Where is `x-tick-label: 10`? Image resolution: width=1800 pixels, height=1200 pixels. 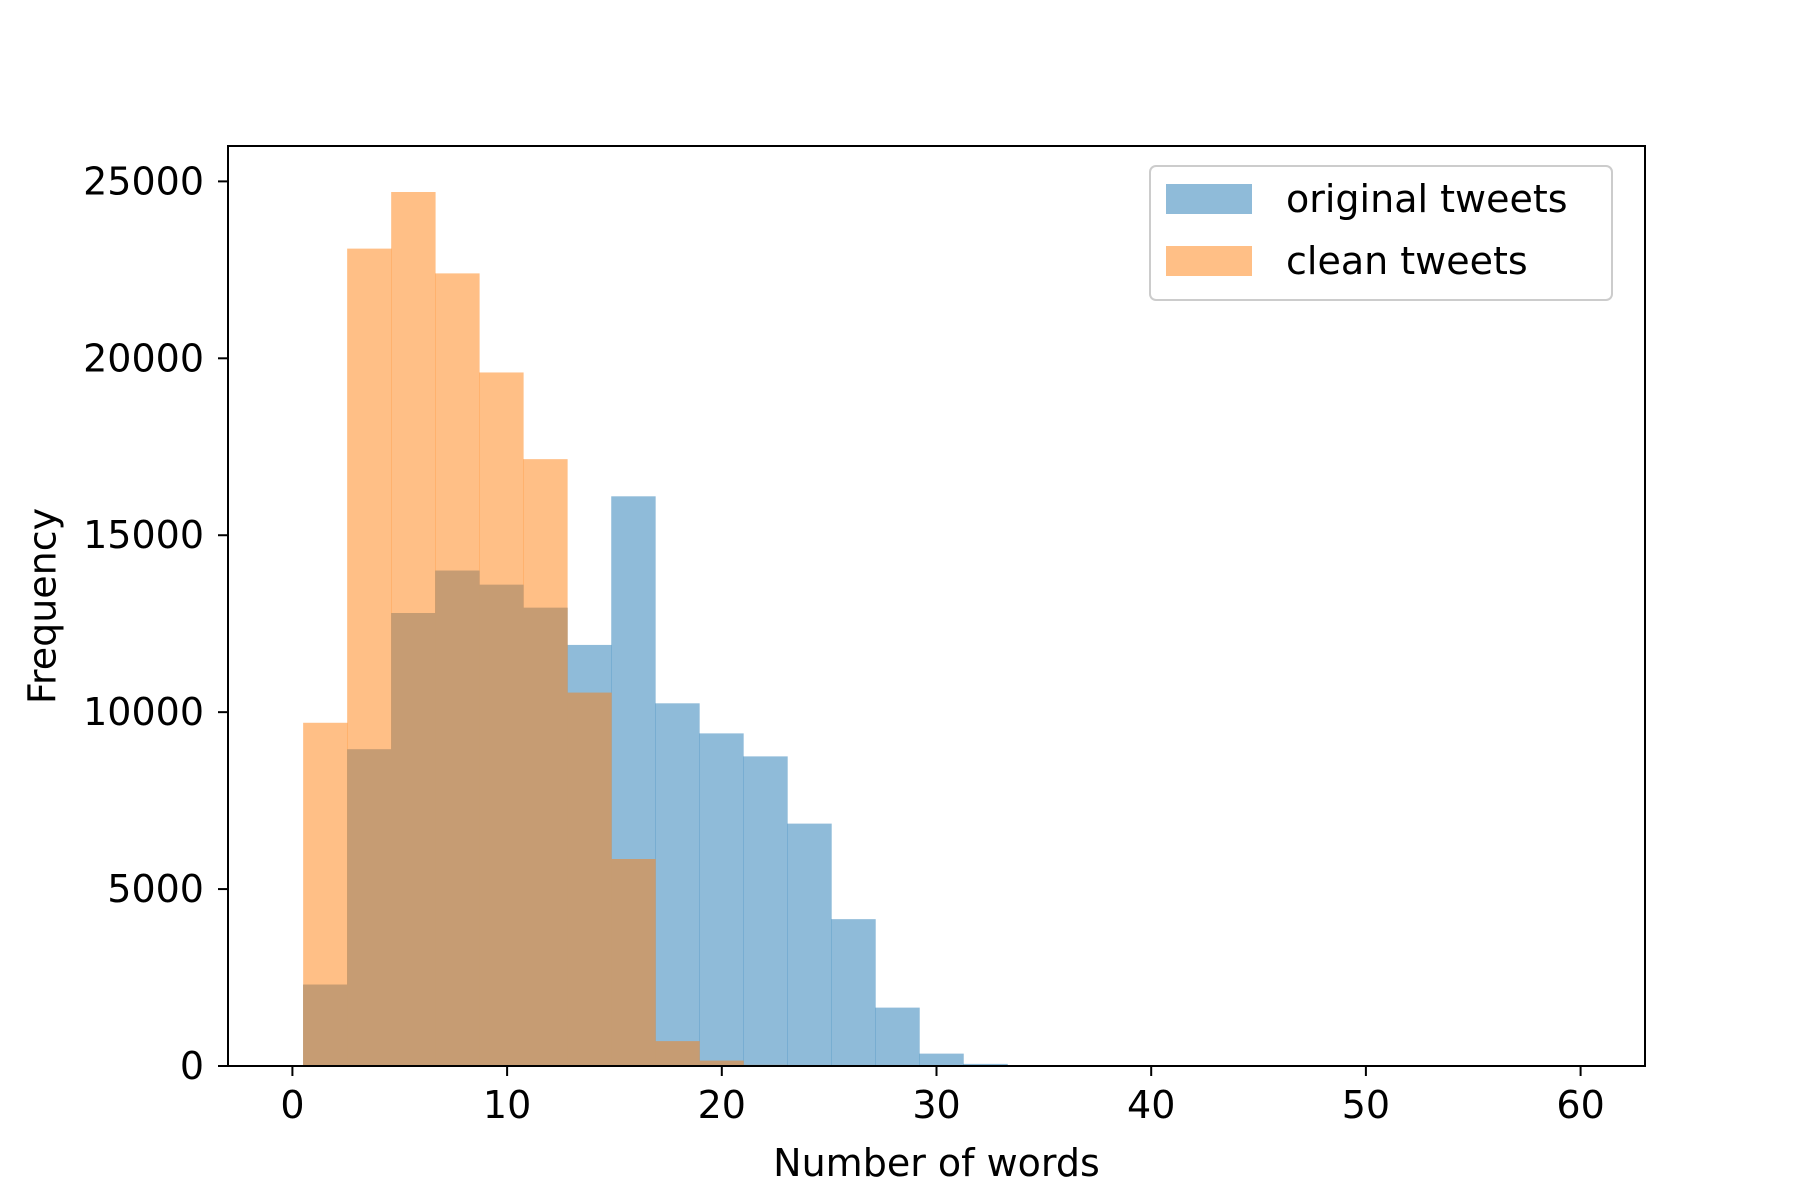 x-tick-label: 10 is located at coordinates (507, 1105).